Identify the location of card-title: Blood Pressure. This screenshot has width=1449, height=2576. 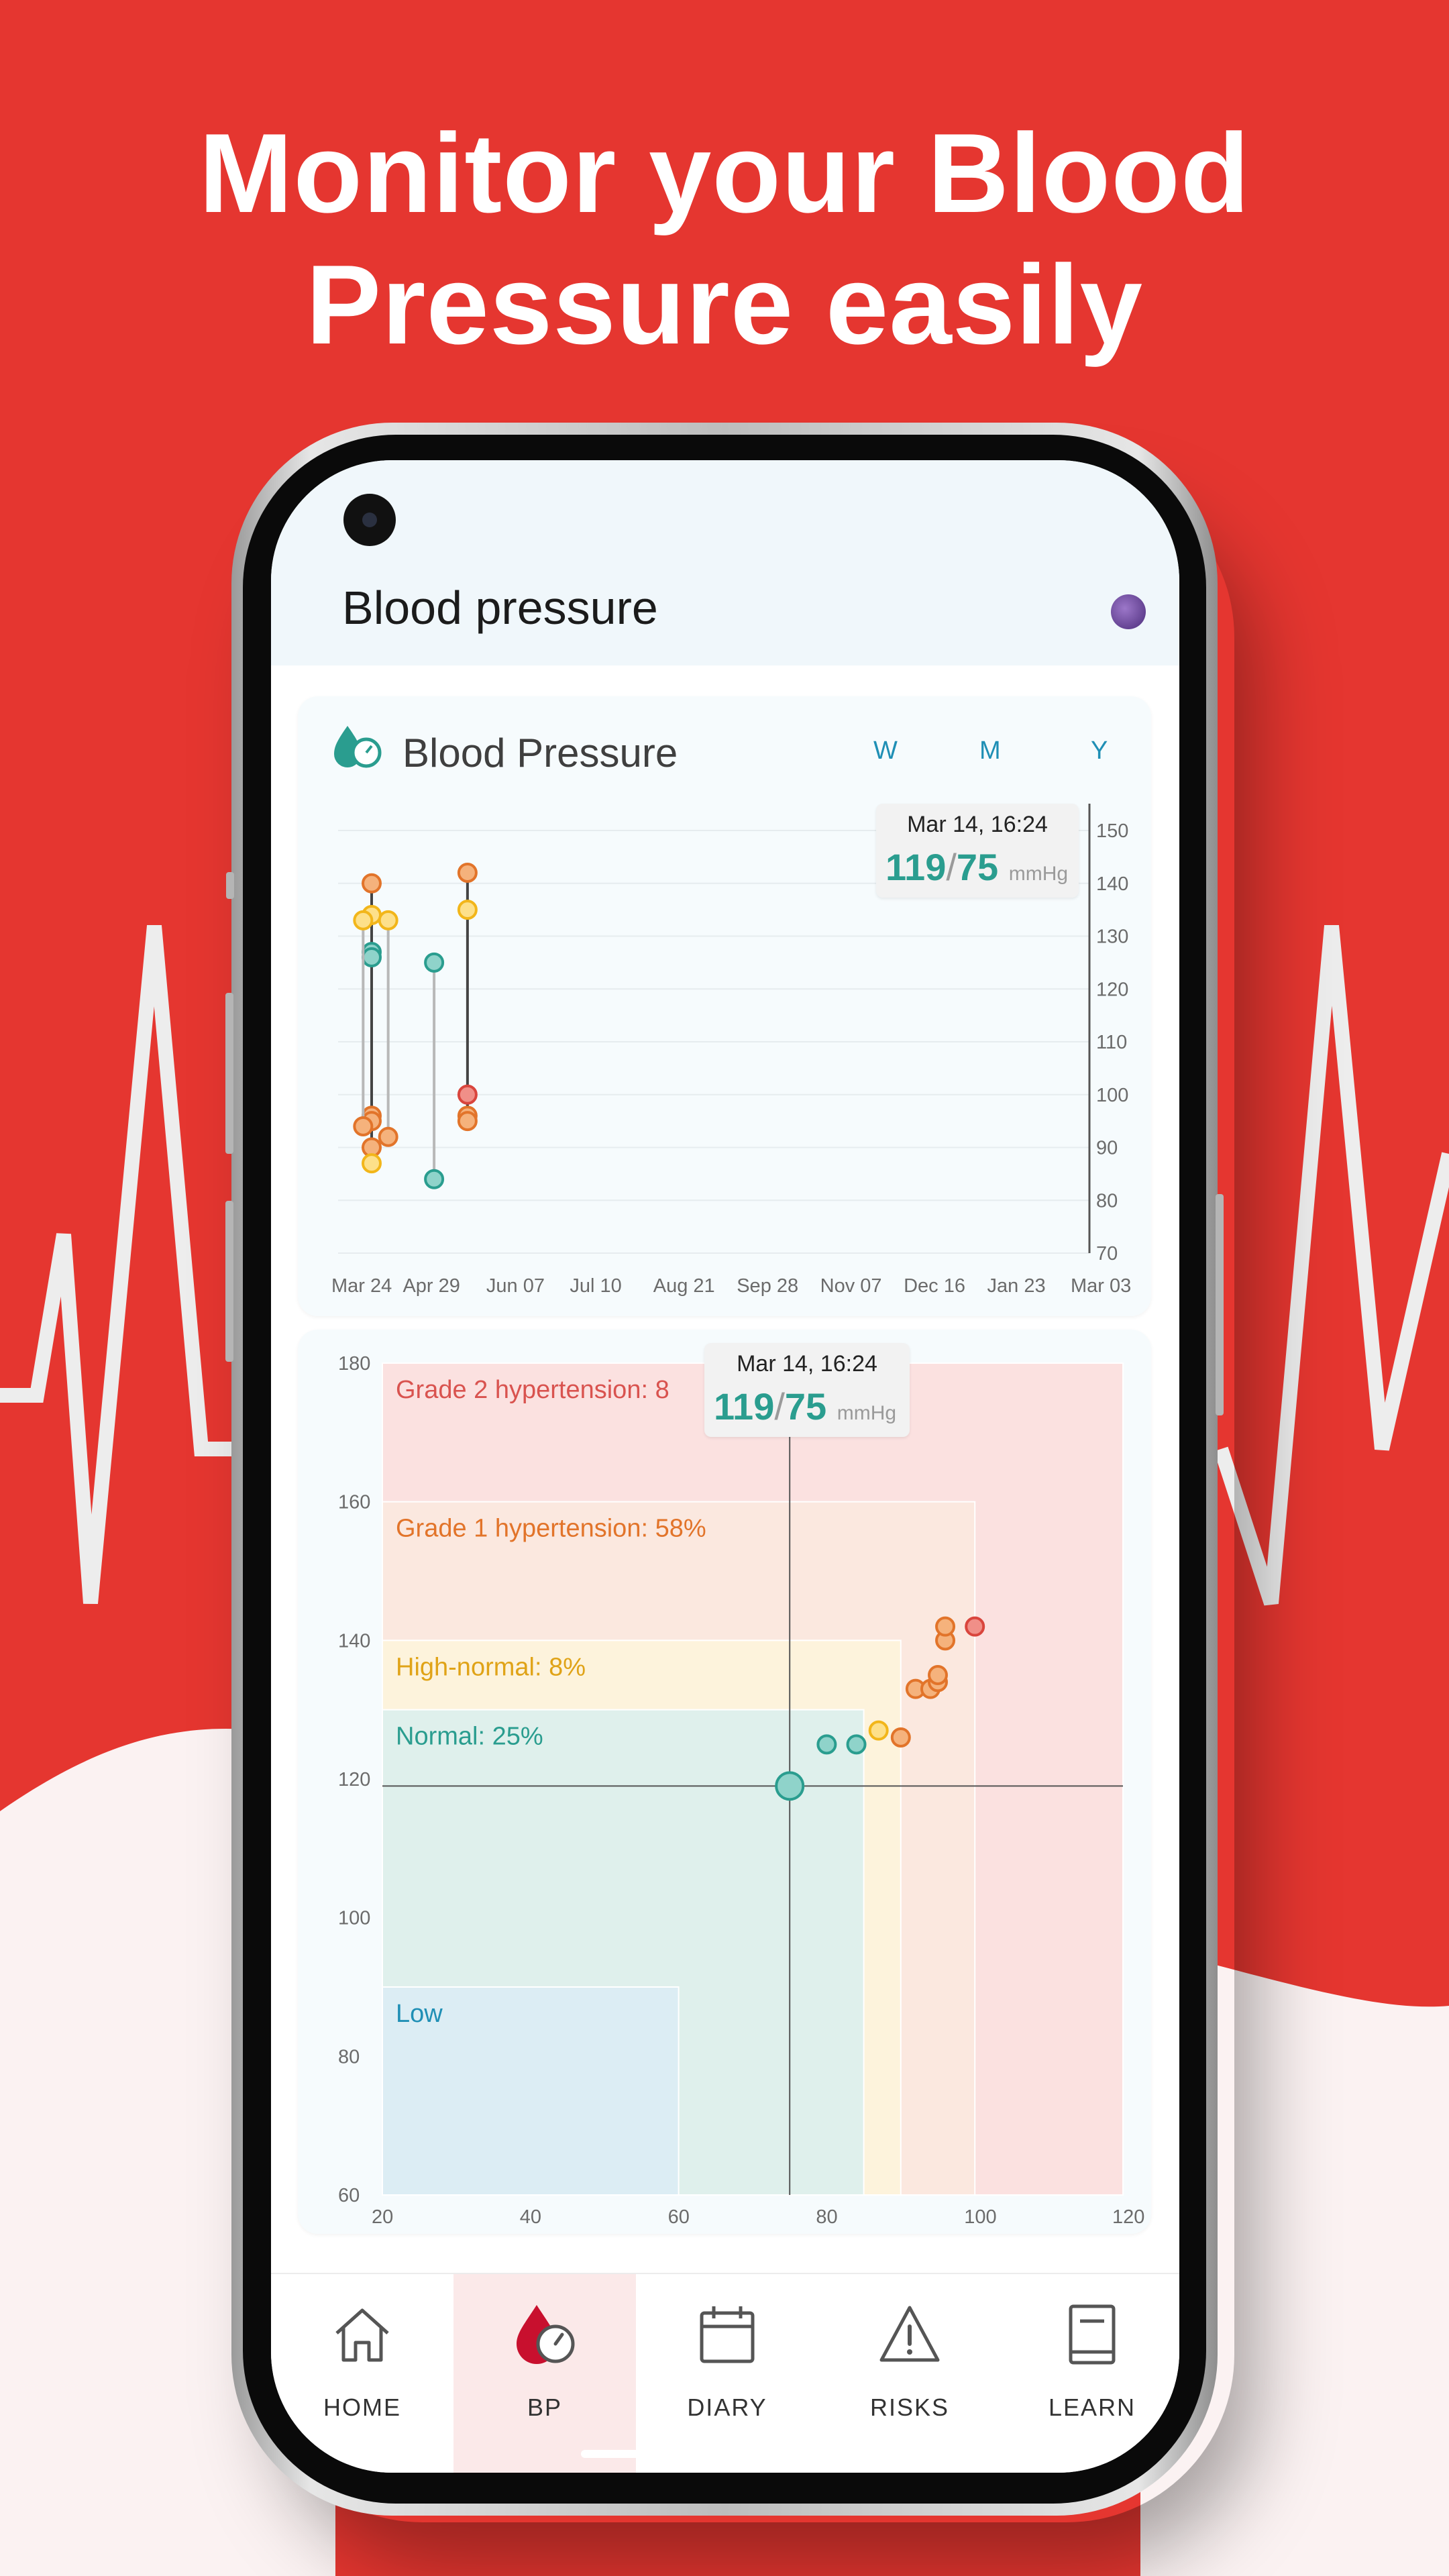
(540, 753).